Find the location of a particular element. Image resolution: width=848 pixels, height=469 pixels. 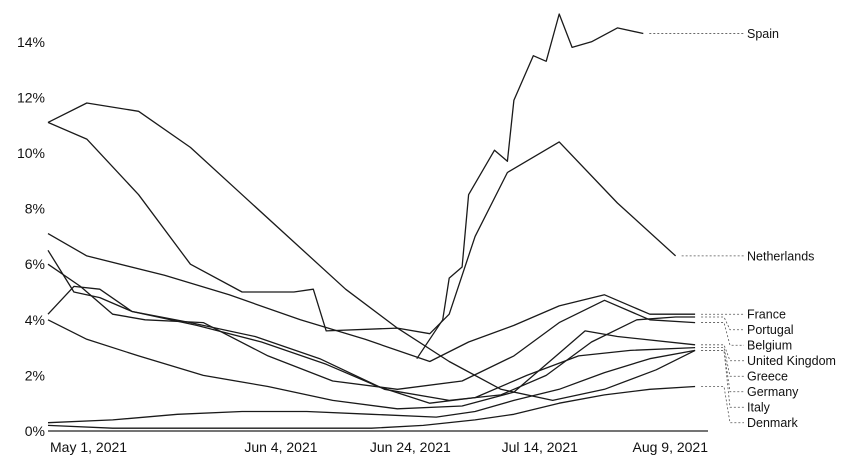

y-tick-label: 12% is located at coordinates (31, 97).